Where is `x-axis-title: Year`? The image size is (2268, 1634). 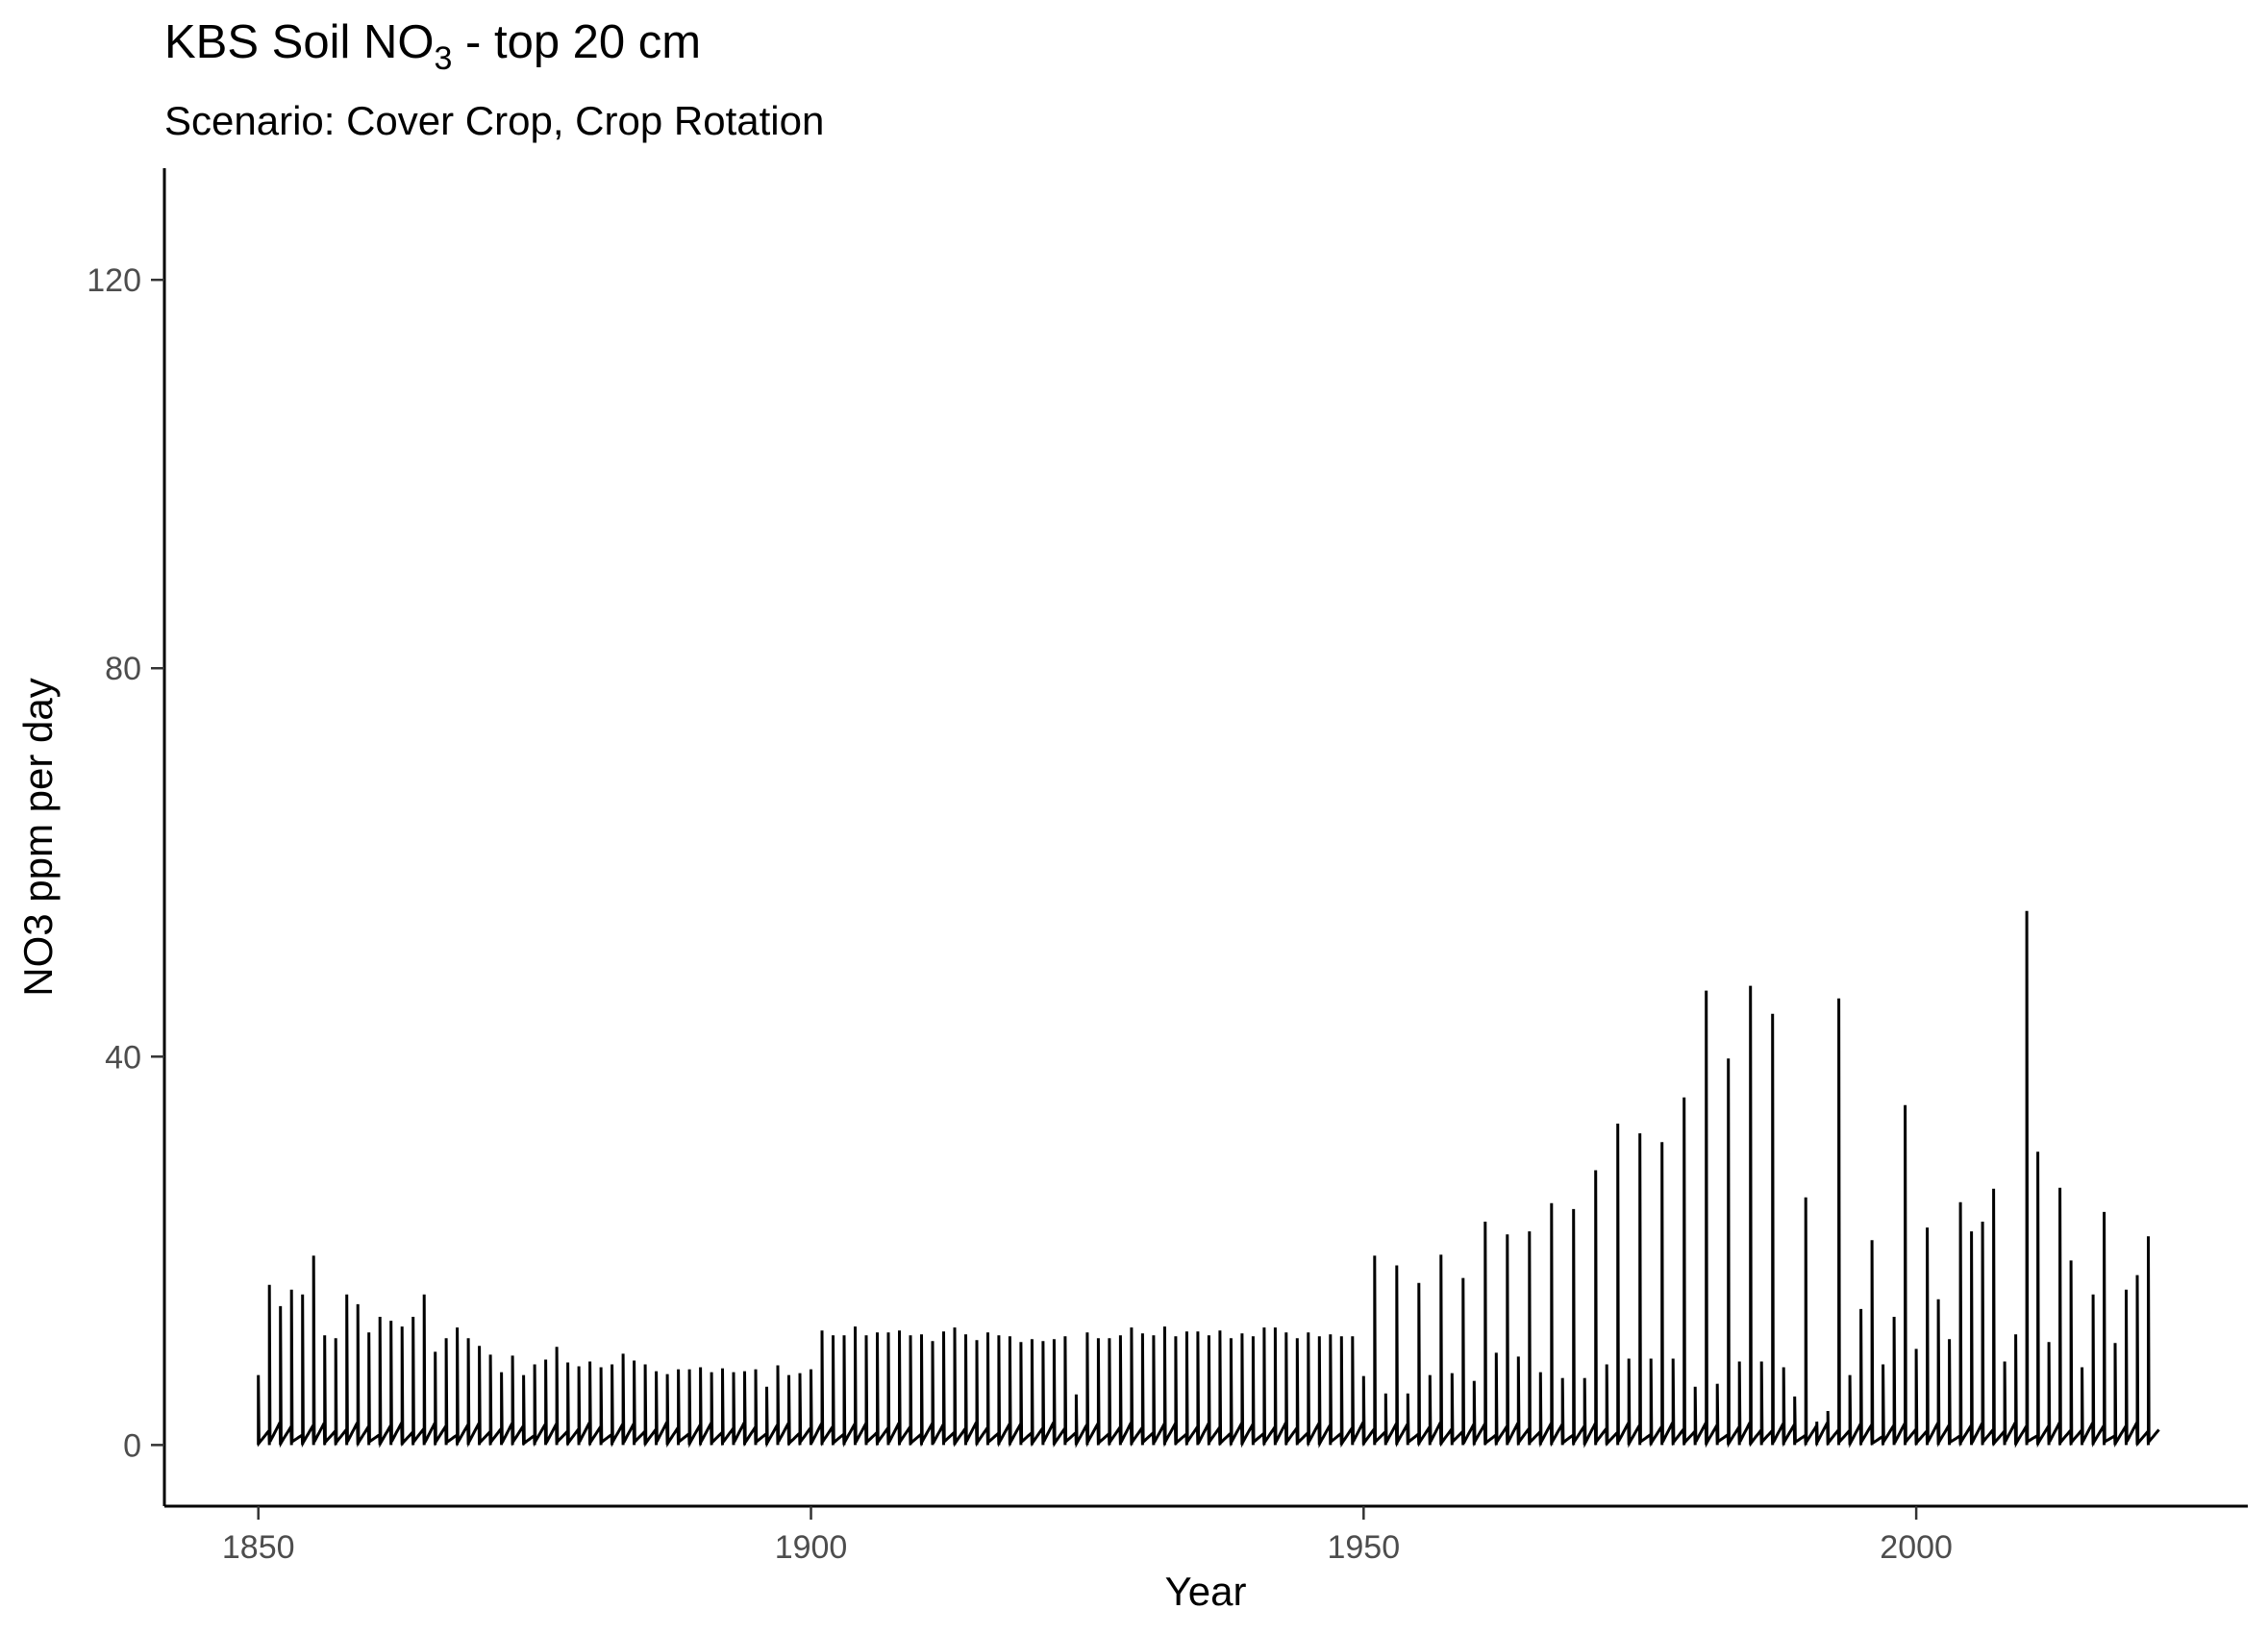
x-axis-title: Year is located at coordinates (1206, 1591).